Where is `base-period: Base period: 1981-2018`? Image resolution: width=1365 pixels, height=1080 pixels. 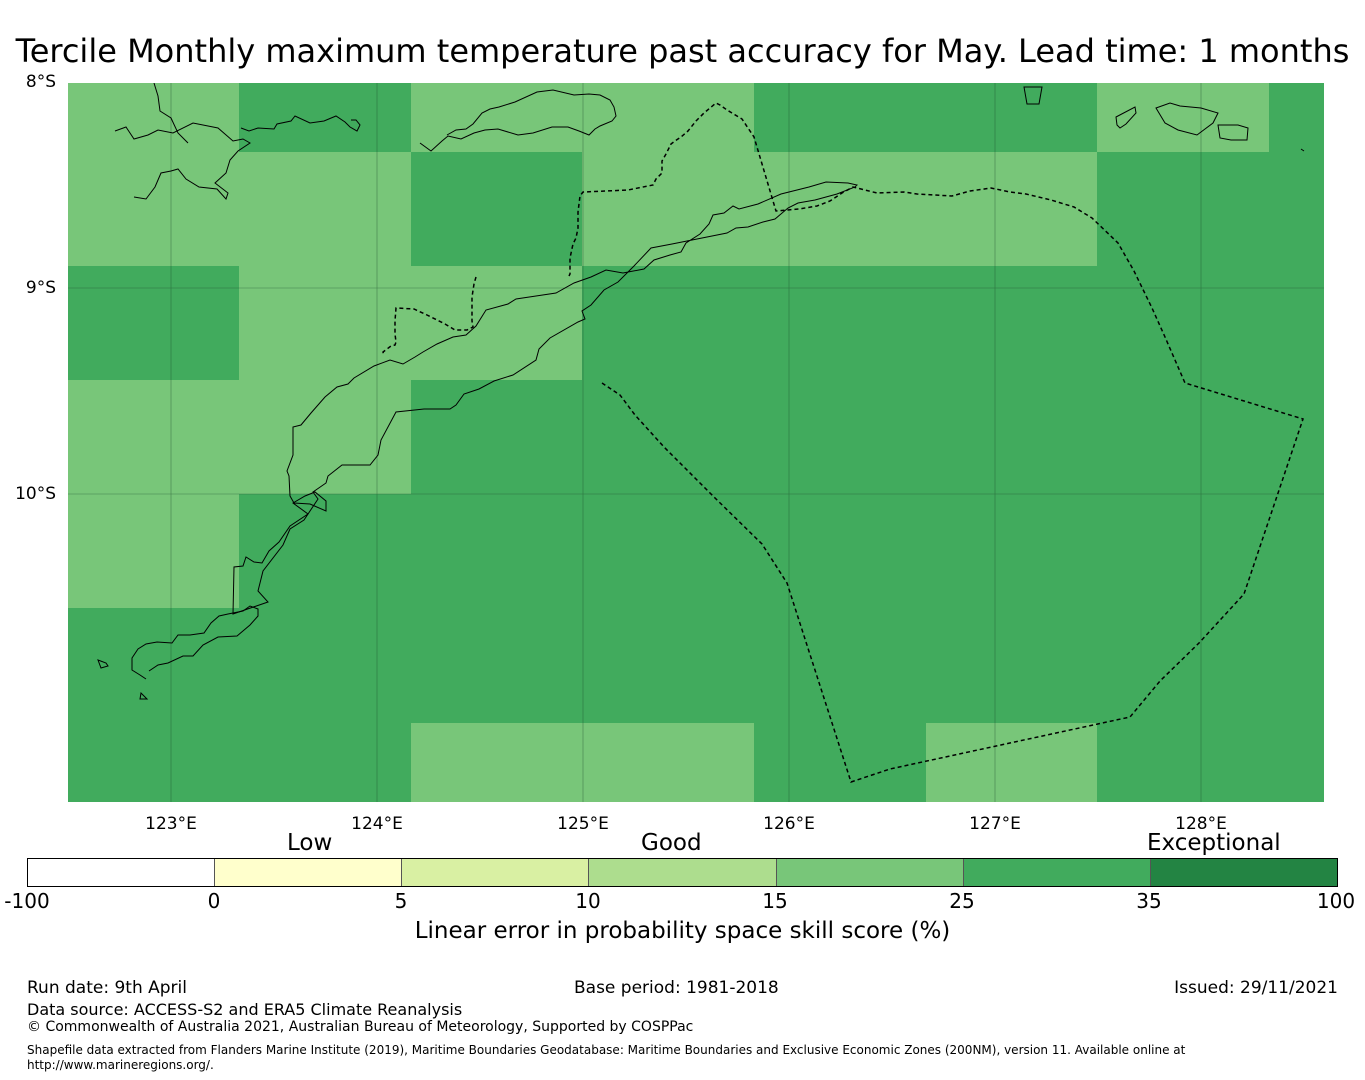
base-period: Base period: 1981-2018 is located at coordinates (676, 988).